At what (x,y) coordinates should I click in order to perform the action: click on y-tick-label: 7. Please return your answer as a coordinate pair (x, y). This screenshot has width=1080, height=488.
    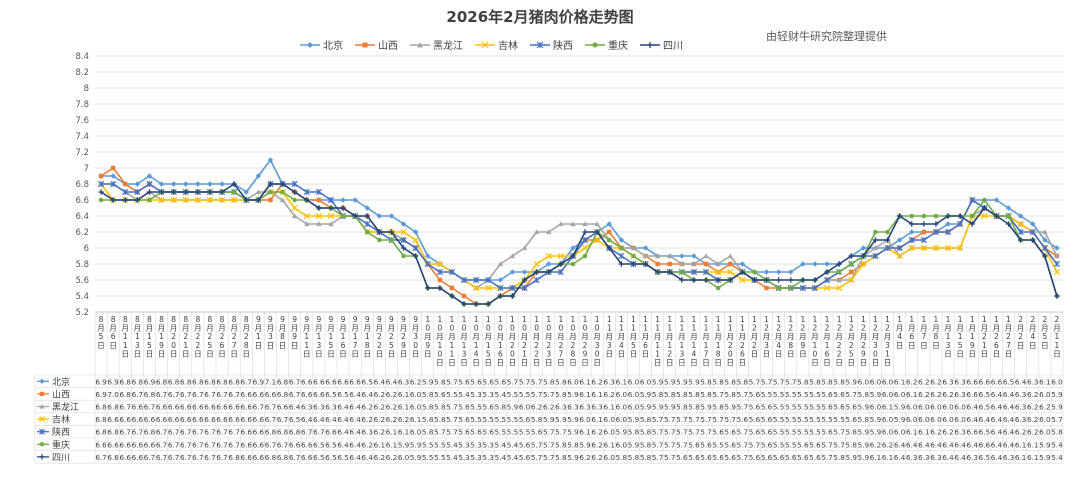
    Looking at the image, I should click on (86, 169).